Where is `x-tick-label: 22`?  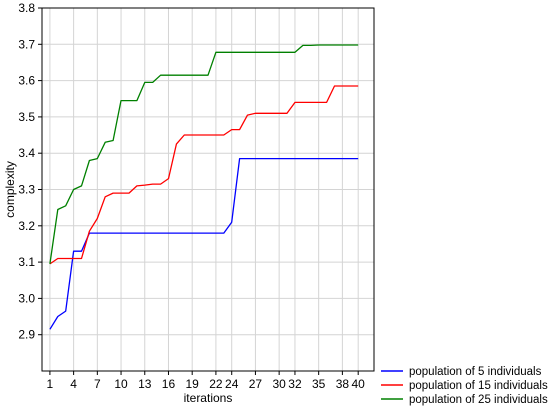 x-tick-label: 22 is located at coordinates (216, 384).